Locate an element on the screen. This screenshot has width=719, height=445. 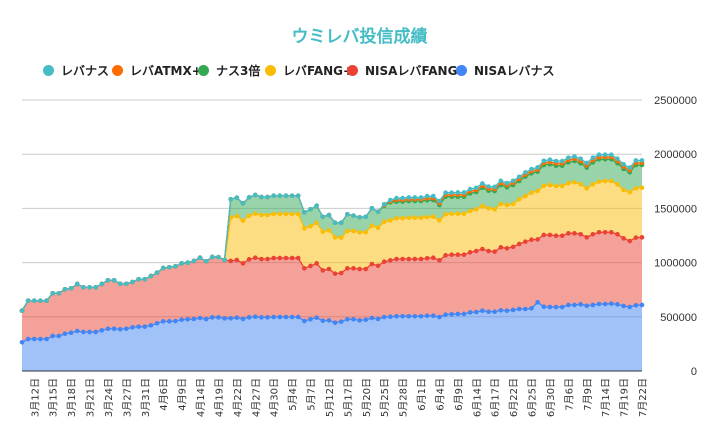
legend-item-reba-fang: レバFANG+ is located at coordinates (309, 70).